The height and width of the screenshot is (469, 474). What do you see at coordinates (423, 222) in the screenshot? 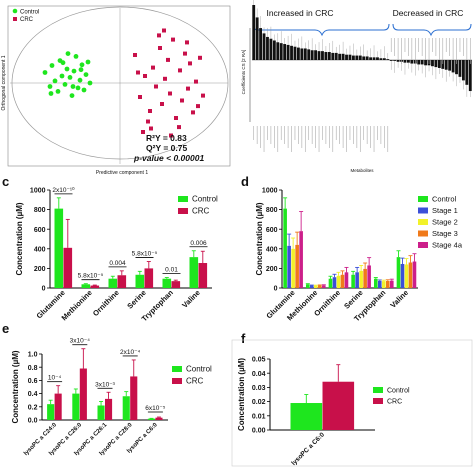
I see `legend-stage-2-swatch` at bounding box center [423, 222].